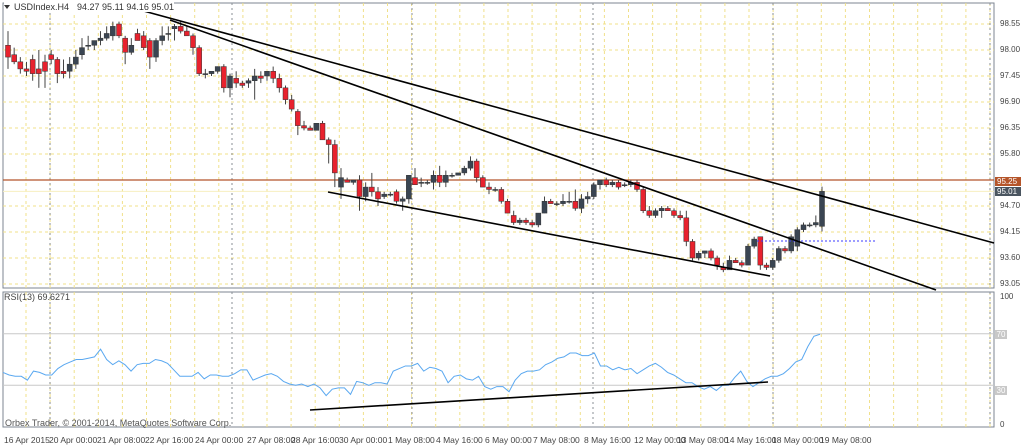  Describe the element at coordinates (1008, 191) in the screenshot. I see `current-price-tag: 95.01` at that location.